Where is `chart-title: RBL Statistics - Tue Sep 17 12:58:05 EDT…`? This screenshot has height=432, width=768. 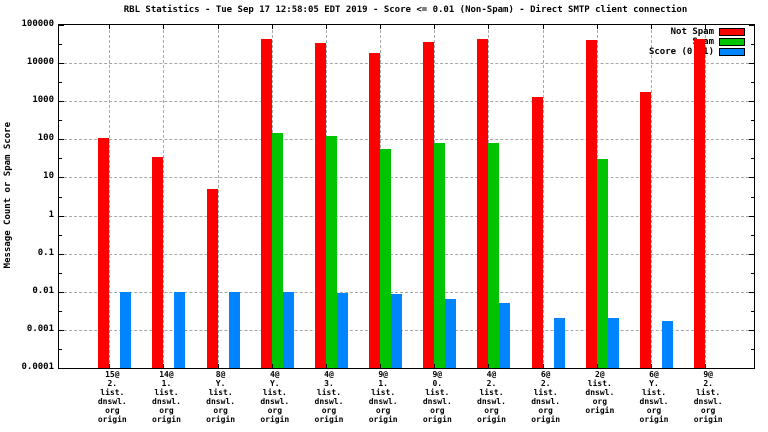
chart-title: RBL Statistics - Tue Sep 17 12:58:05 EDT… is located at coordinates (405, 10).